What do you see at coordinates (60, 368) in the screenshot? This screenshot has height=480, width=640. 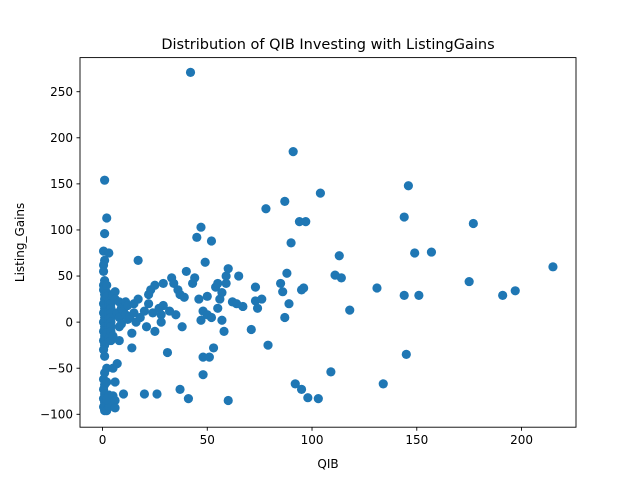 I see `y-tick-label: −50` at bounding box center [60, 368].